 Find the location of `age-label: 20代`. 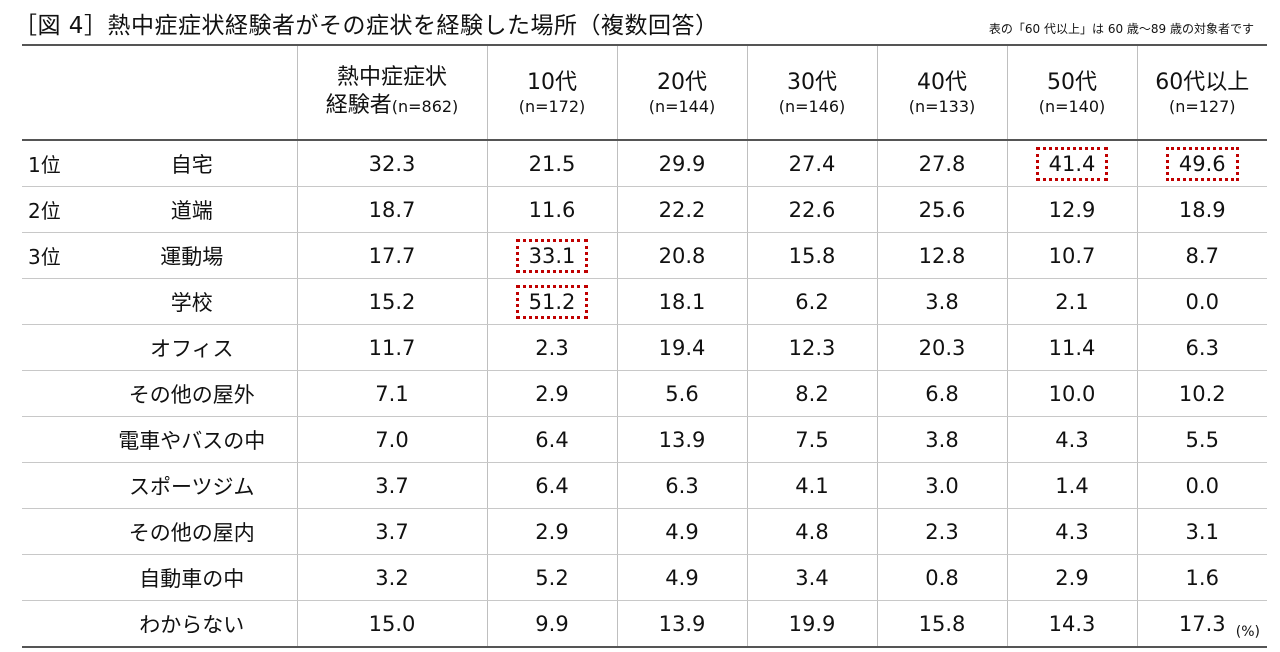

age-label: 20代 is located at coordinates (682, 82).